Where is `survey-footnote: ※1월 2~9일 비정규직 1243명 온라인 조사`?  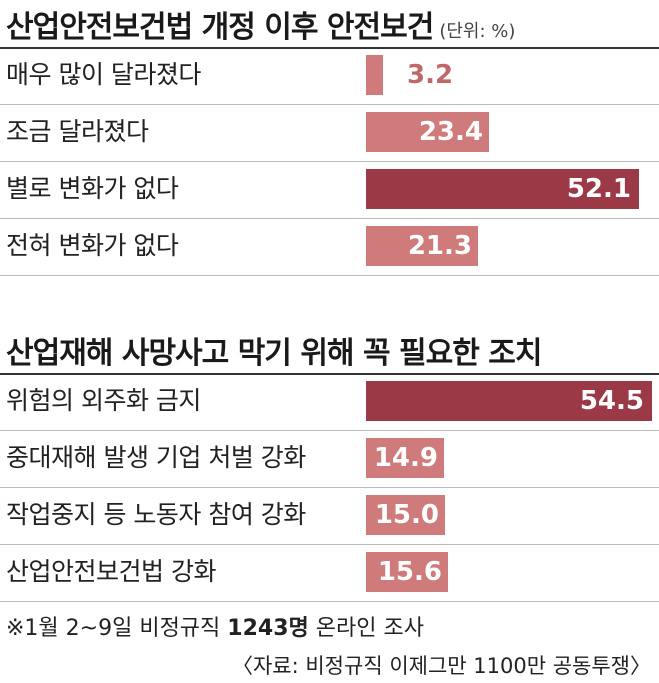
survey-footnote: ※1월 2~9일 비정규직 1243명 온라인 조사 is located at coordinates (215, 626).